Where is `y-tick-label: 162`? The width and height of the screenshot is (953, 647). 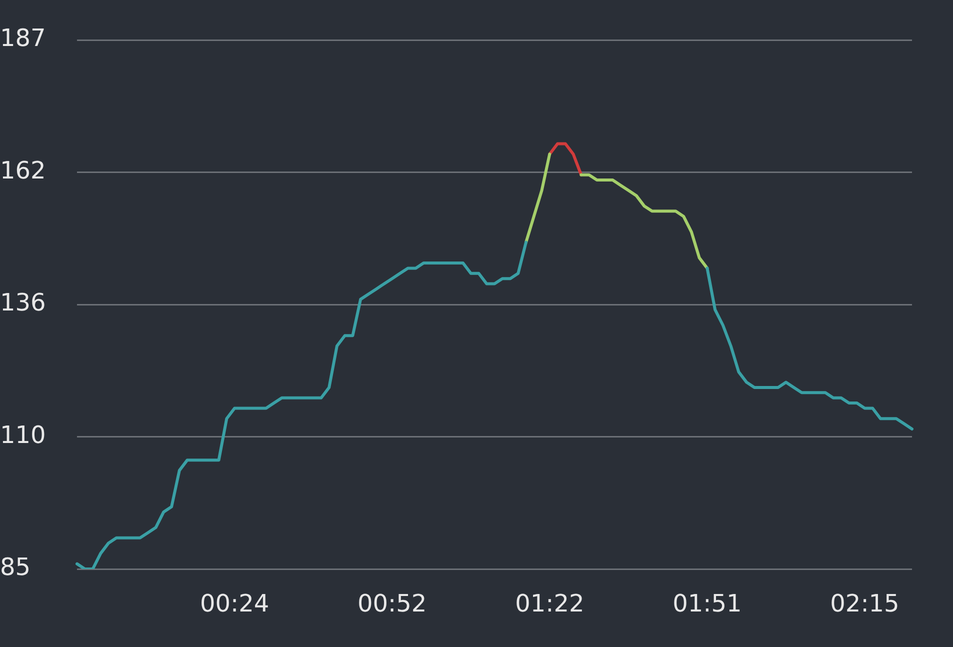 y-tick-label: 162 is located at coordinates (23, 170).